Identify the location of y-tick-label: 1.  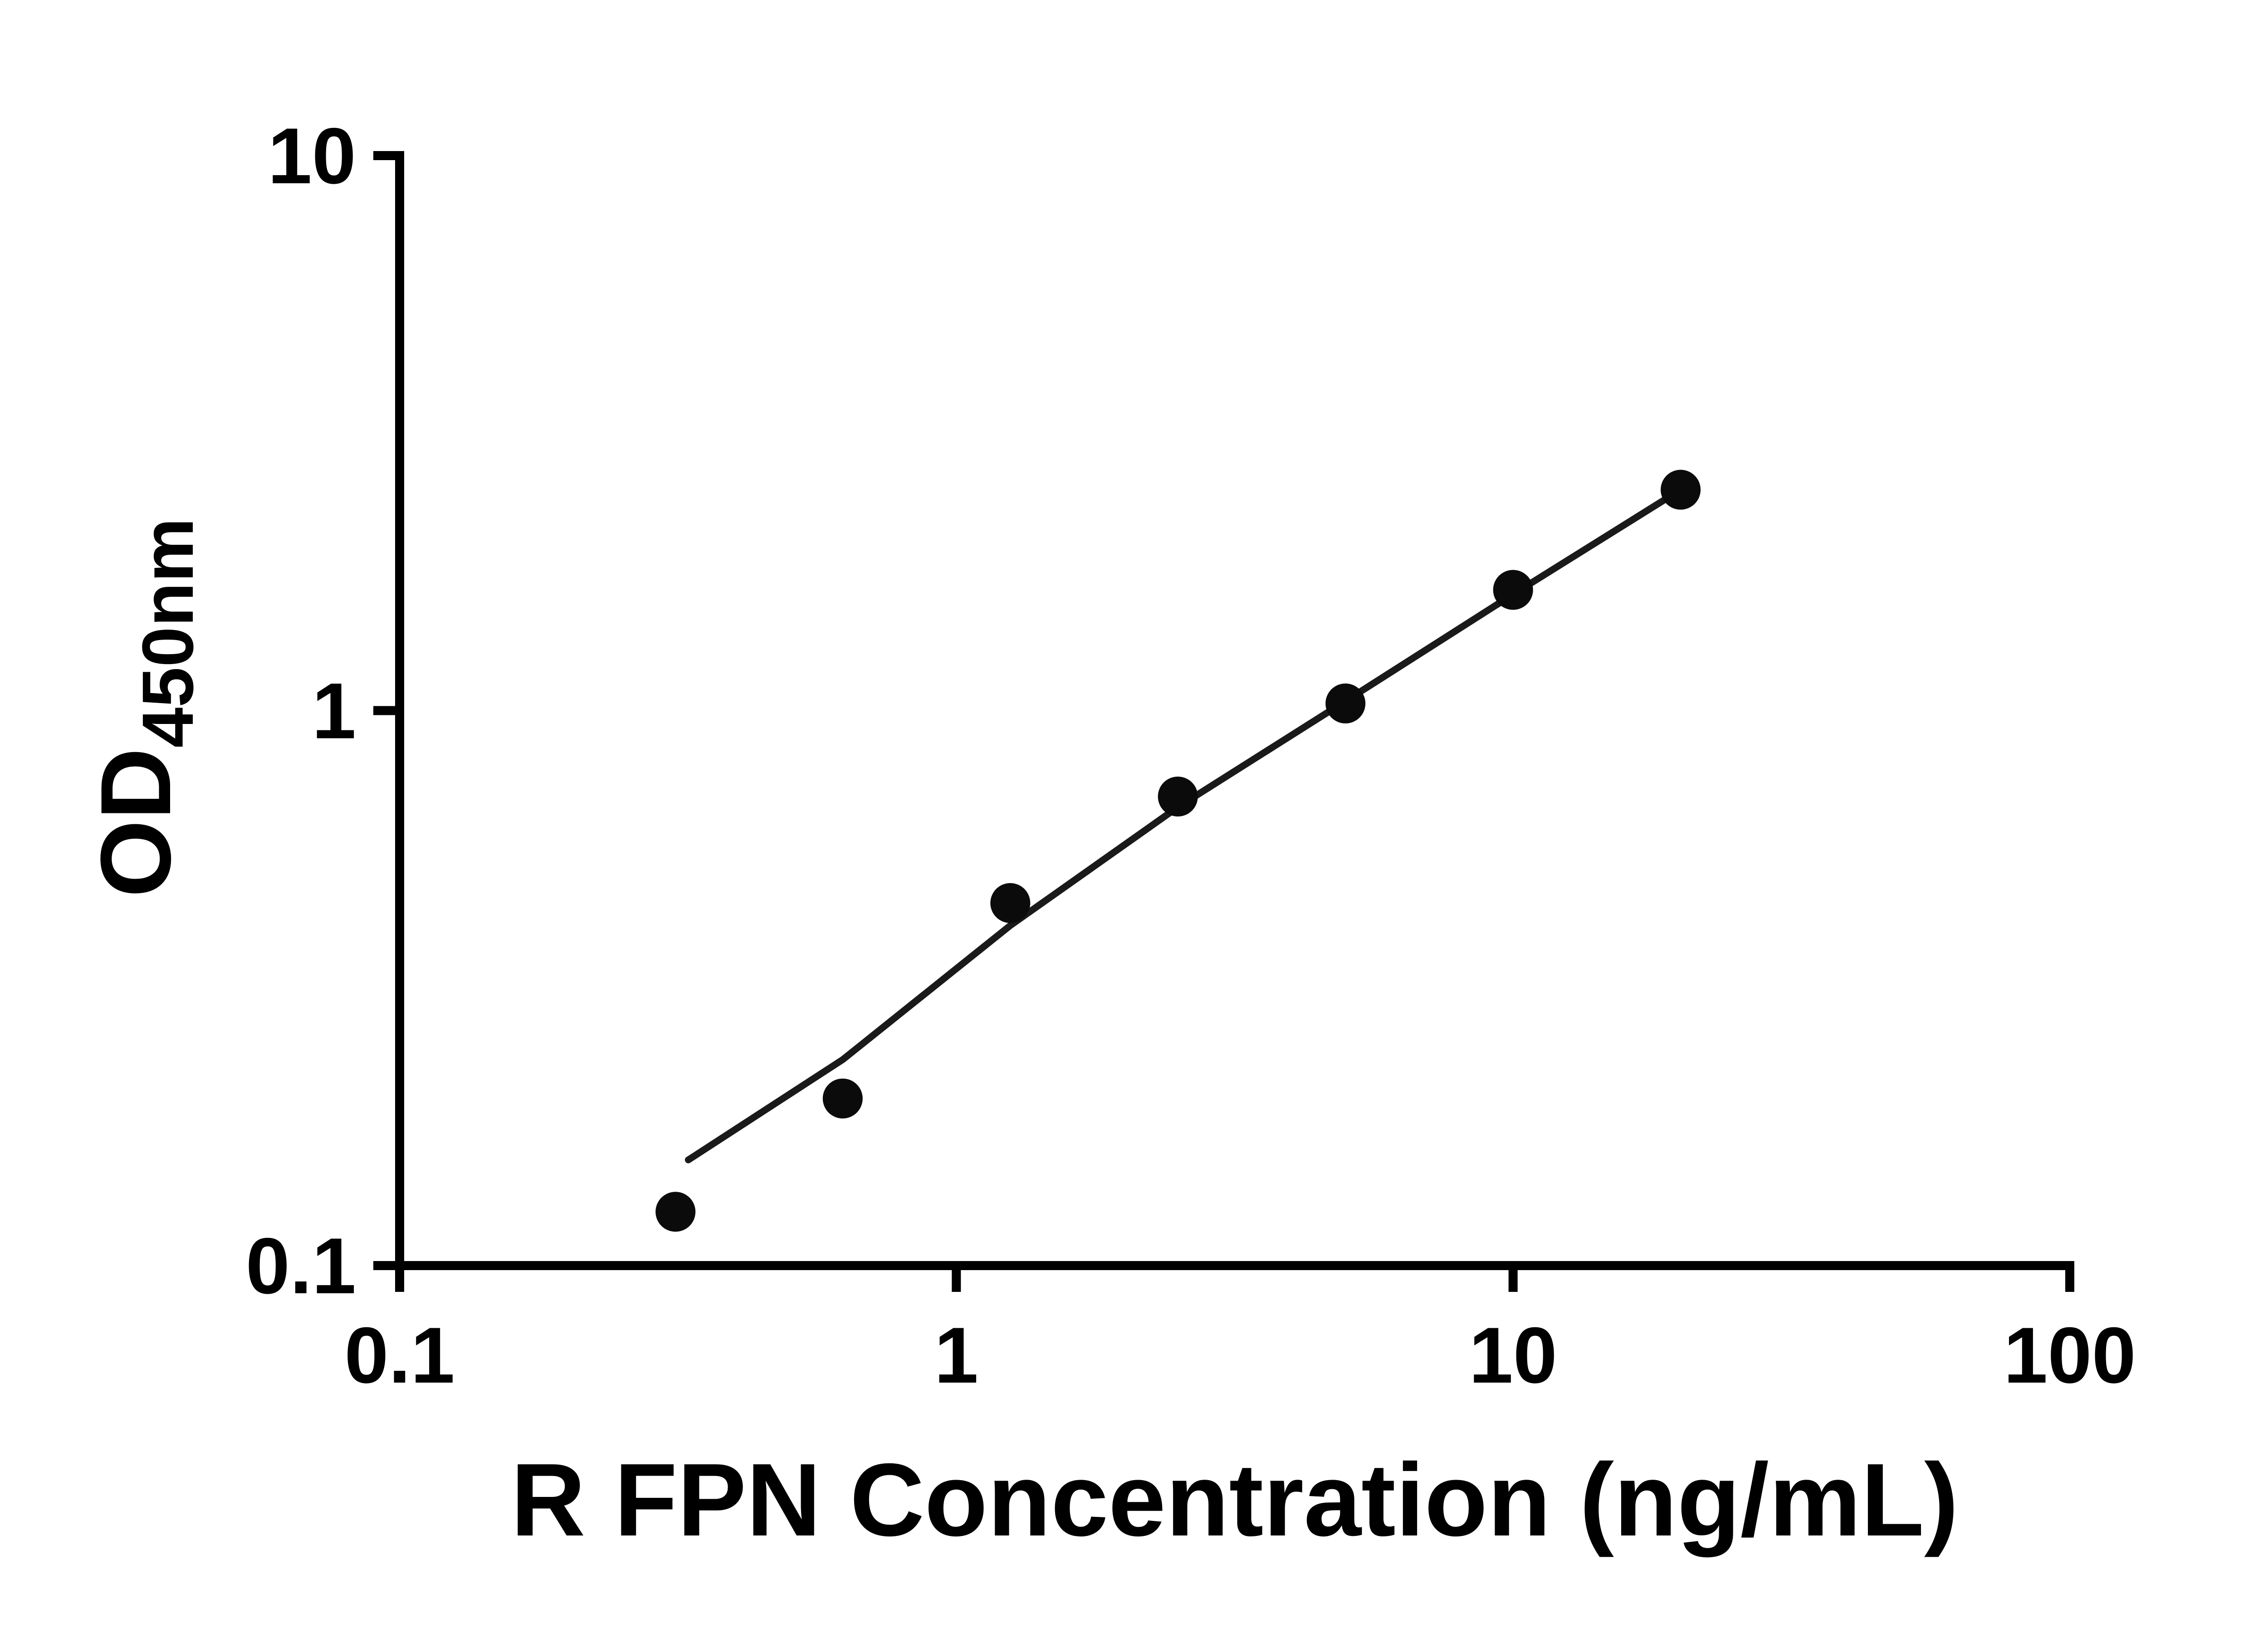
(334, 711).